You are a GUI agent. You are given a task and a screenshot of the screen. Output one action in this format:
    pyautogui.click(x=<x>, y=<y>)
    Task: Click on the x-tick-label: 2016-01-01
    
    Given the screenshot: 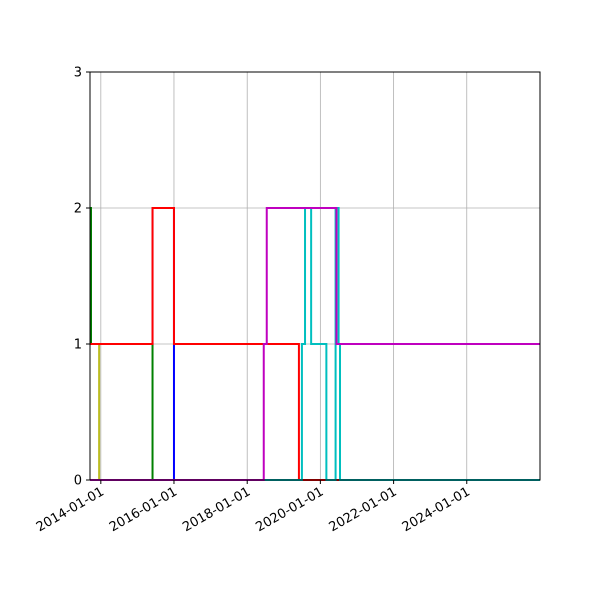 What is the action you would take?
    pyautogui.click(x=143, y=509)
    